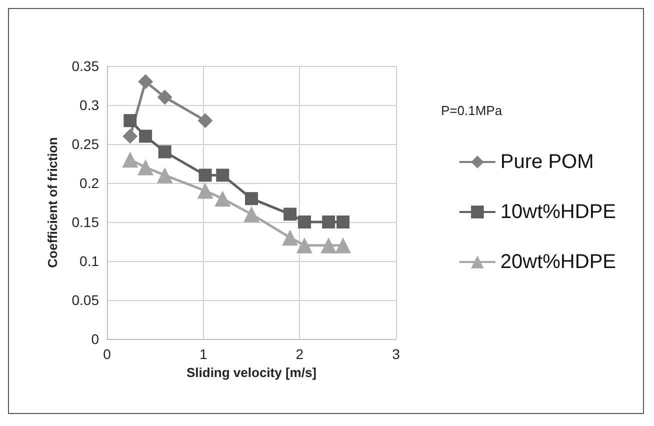 The height and width of the screenshot is (426, 654). I want to click on y-tick-label: 0.15, so click(86, 222).